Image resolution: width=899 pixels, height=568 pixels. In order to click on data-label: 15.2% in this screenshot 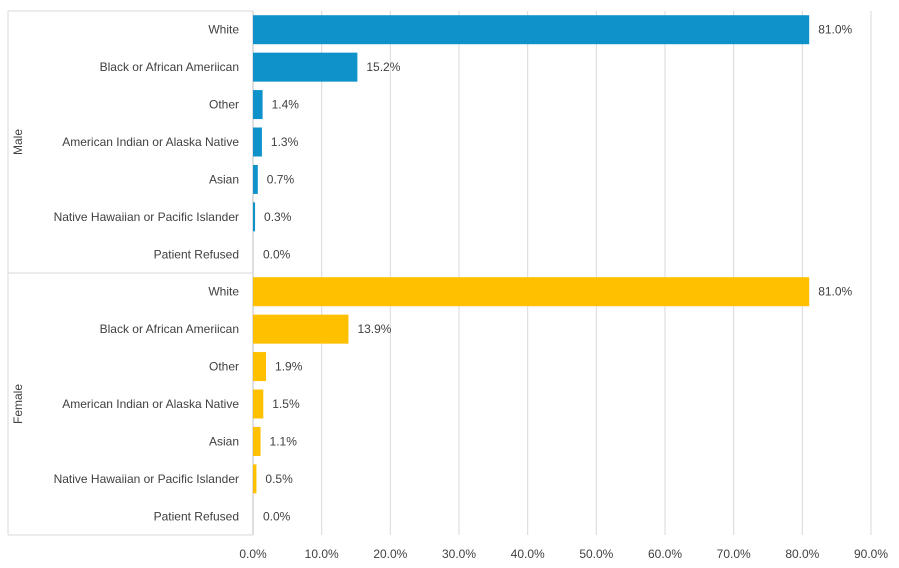, I will do `click(383, 67)`.